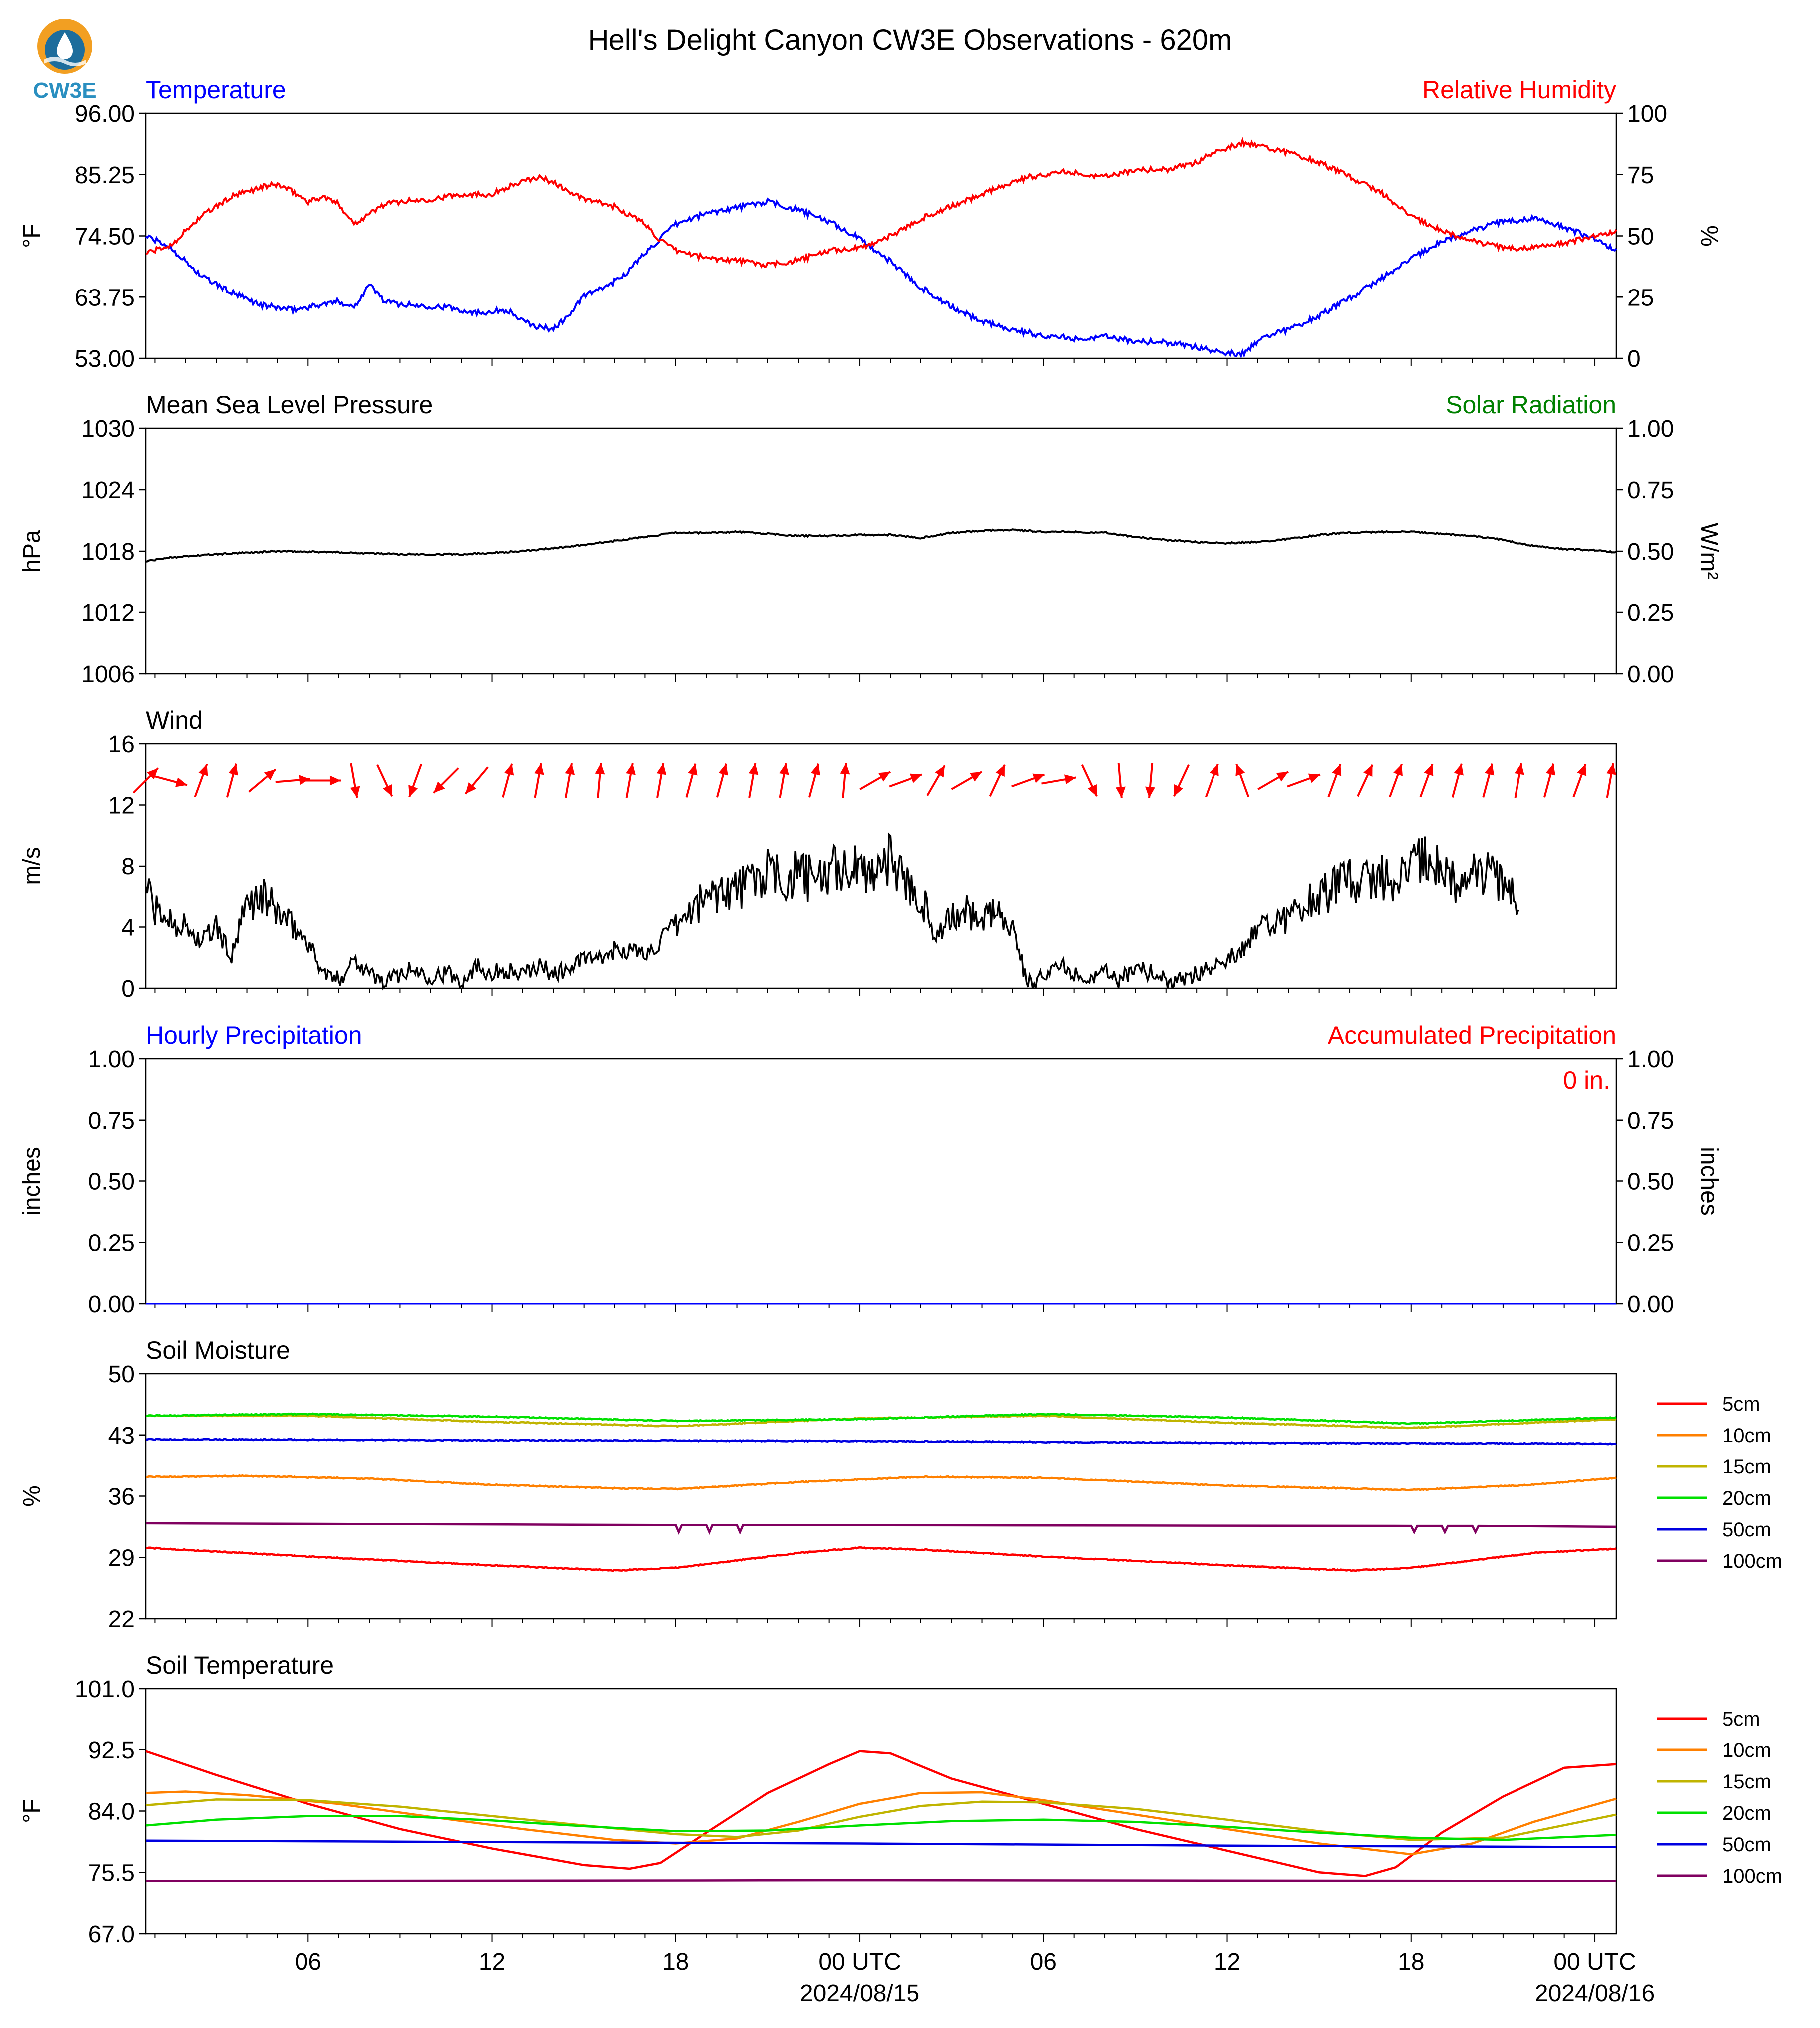 The width and height of the screenshot is (1820, 2028). I want to click on series-soil_temp-5cm, so click(881, 1813).